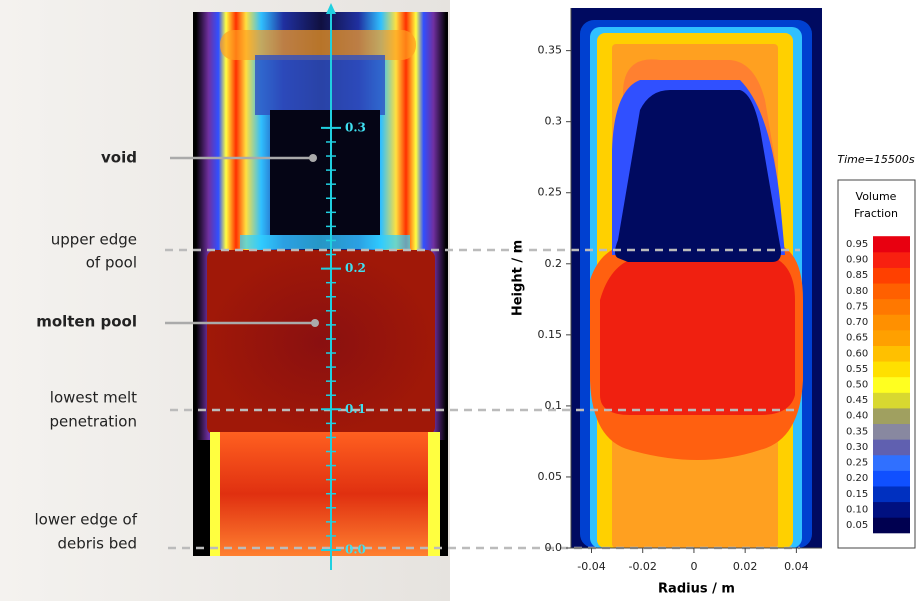 Image resolution: width=918 pixels, height=601 pixels. Describe the element at coordinates (355, 409) in the screenshot. I see `image-tick-label: 0.1` at that location.